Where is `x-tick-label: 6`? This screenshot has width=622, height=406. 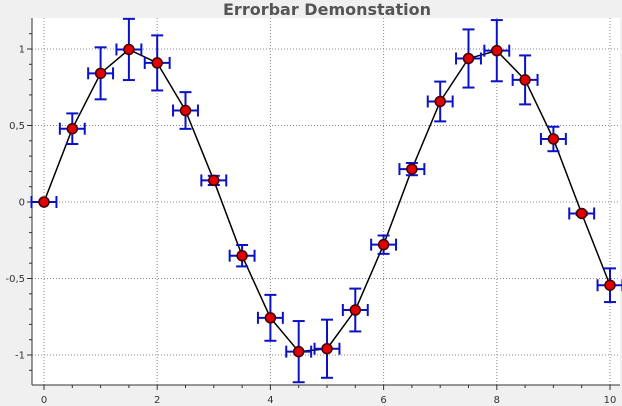
x-tick-label: 6 is located at coordinates (383, 400).